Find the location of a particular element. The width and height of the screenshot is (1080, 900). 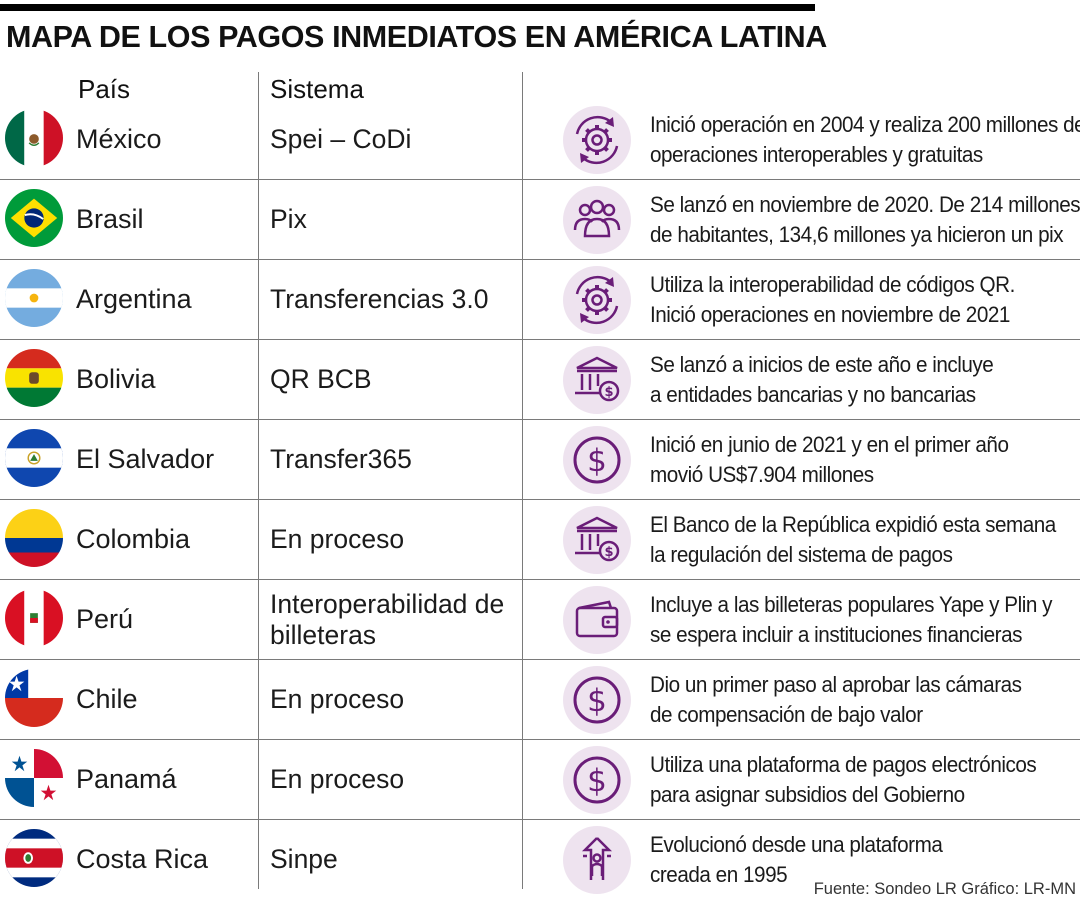

description-line: de compensación de bajo valor is located at coordinates (786, 714).